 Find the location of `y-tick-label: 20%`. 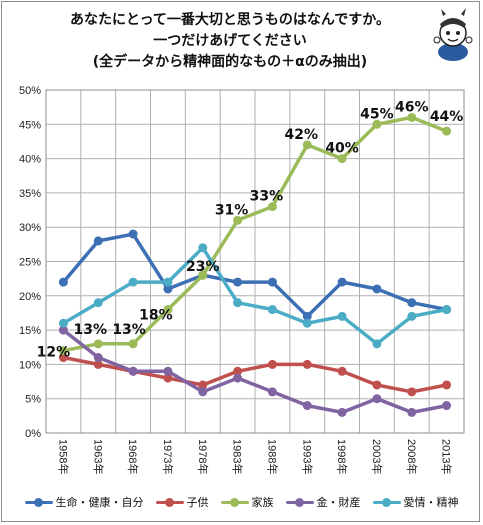

y-tick-label: 20% is located at coordinates (30, 297).